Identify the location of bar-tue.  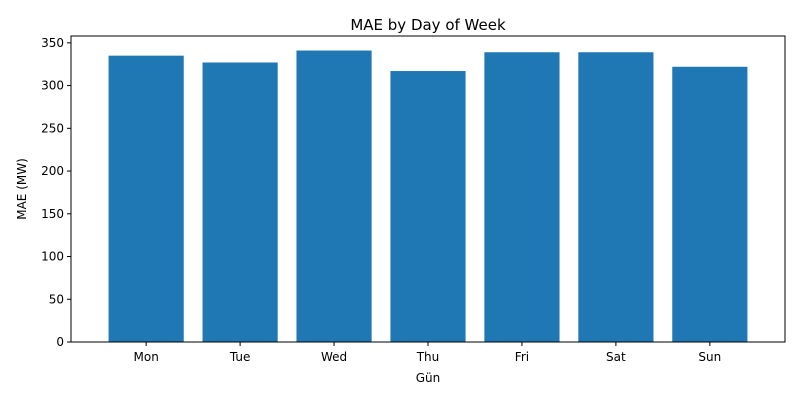
(240, 202).